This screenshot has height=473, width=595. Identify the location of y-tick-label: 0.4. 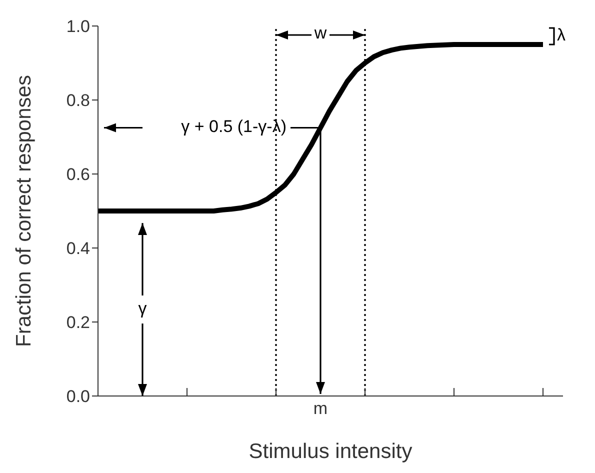
(78, 248).